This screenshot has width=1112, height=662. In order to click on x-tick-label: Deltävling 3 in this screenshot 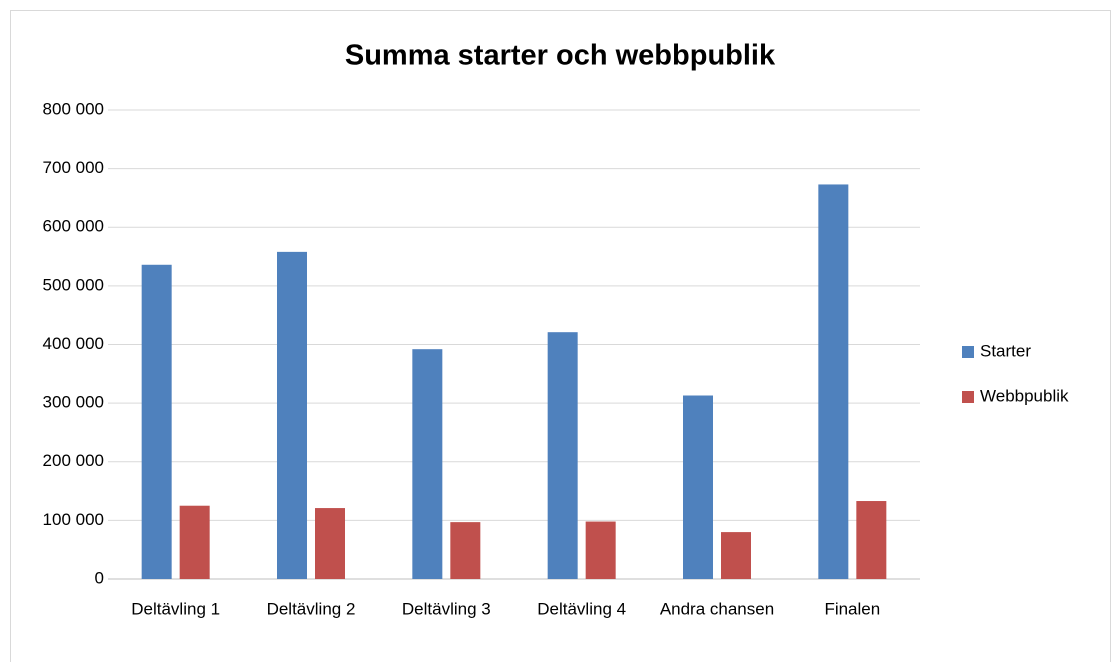, I will do `click(446, 608)`.